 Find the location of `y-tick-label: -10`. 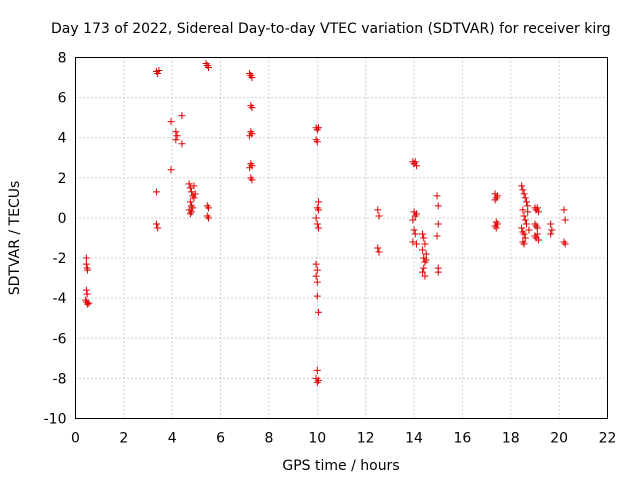

y-tick-label: -10 is located at coordinates (55, 420).